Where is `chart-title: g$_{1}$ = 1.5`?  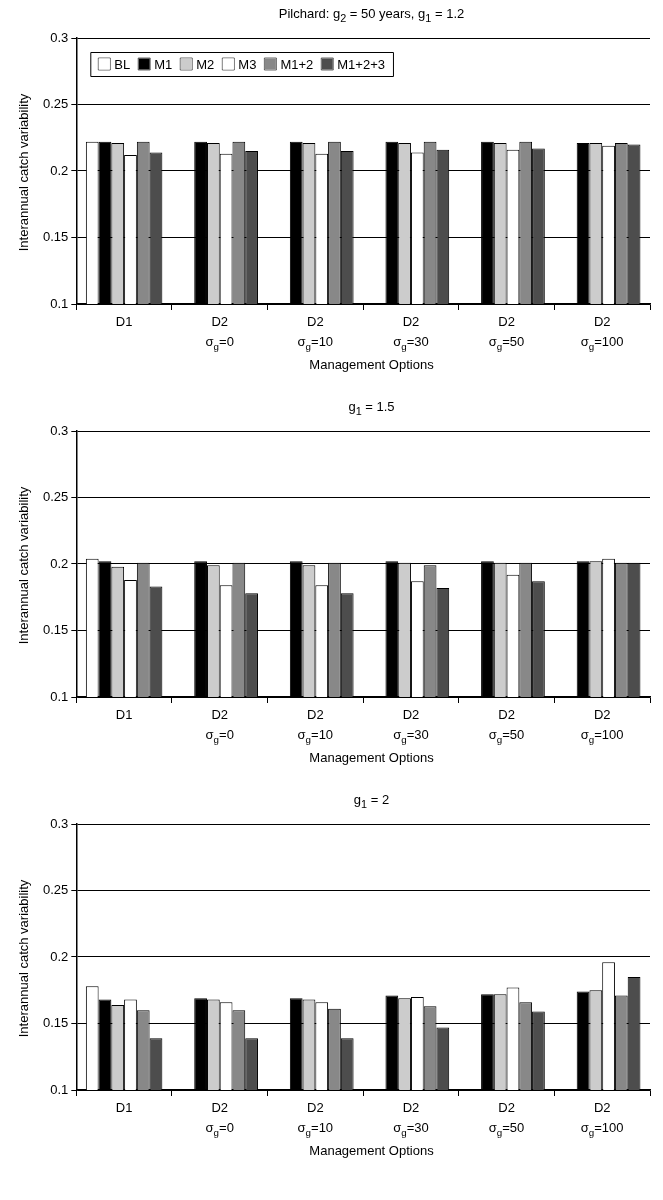 chart-title: g$_{1}$ = 1.5 is located at coordinates (371, 408).